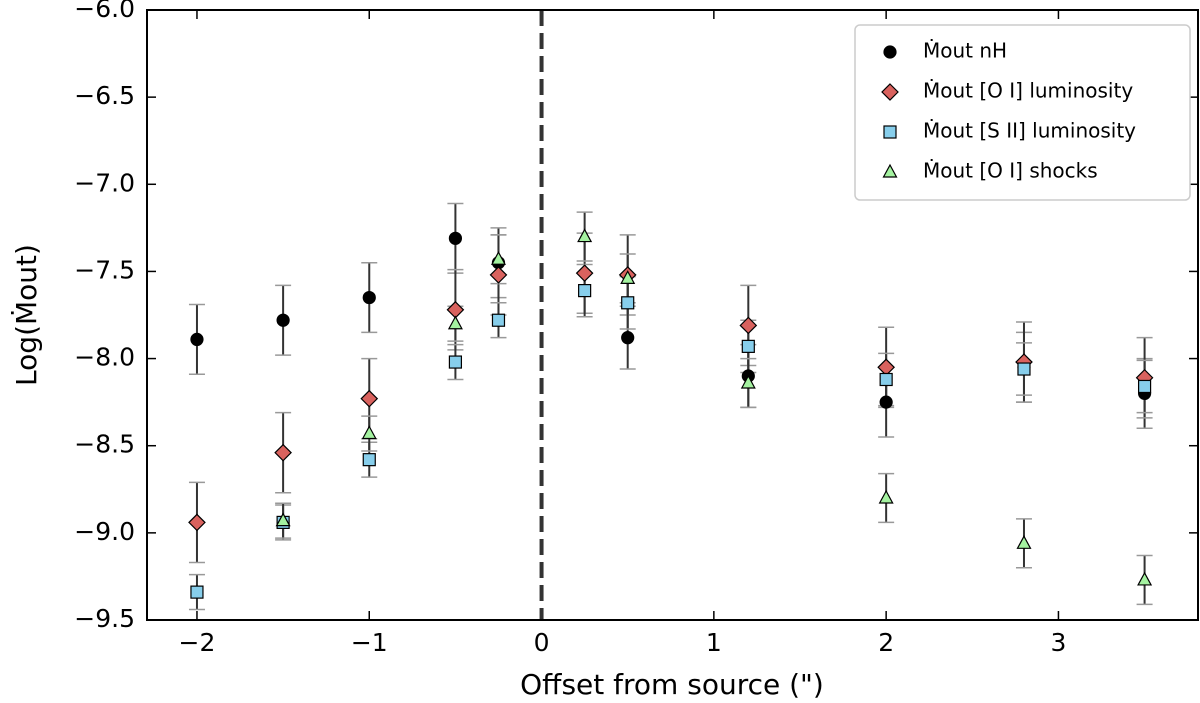  What do you see at coordinates (104, 444) in the screenshot?
I see `y-tick-label: −8.5` at bounding box center [104, 444].